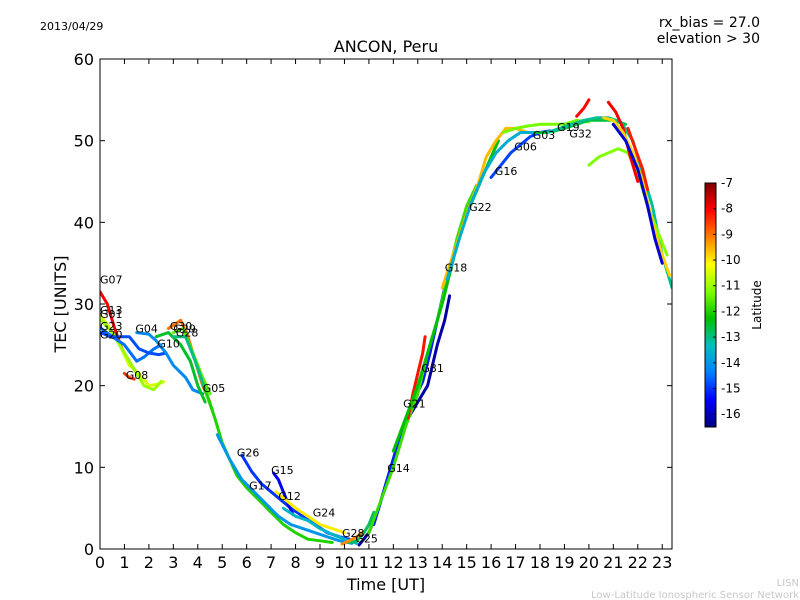 This screenshot has width=800, height=600. What do you see at coordinates (168, 343) in the screenshot?
I see `sat-label-g10: G10` at bounding box center [168, 343].